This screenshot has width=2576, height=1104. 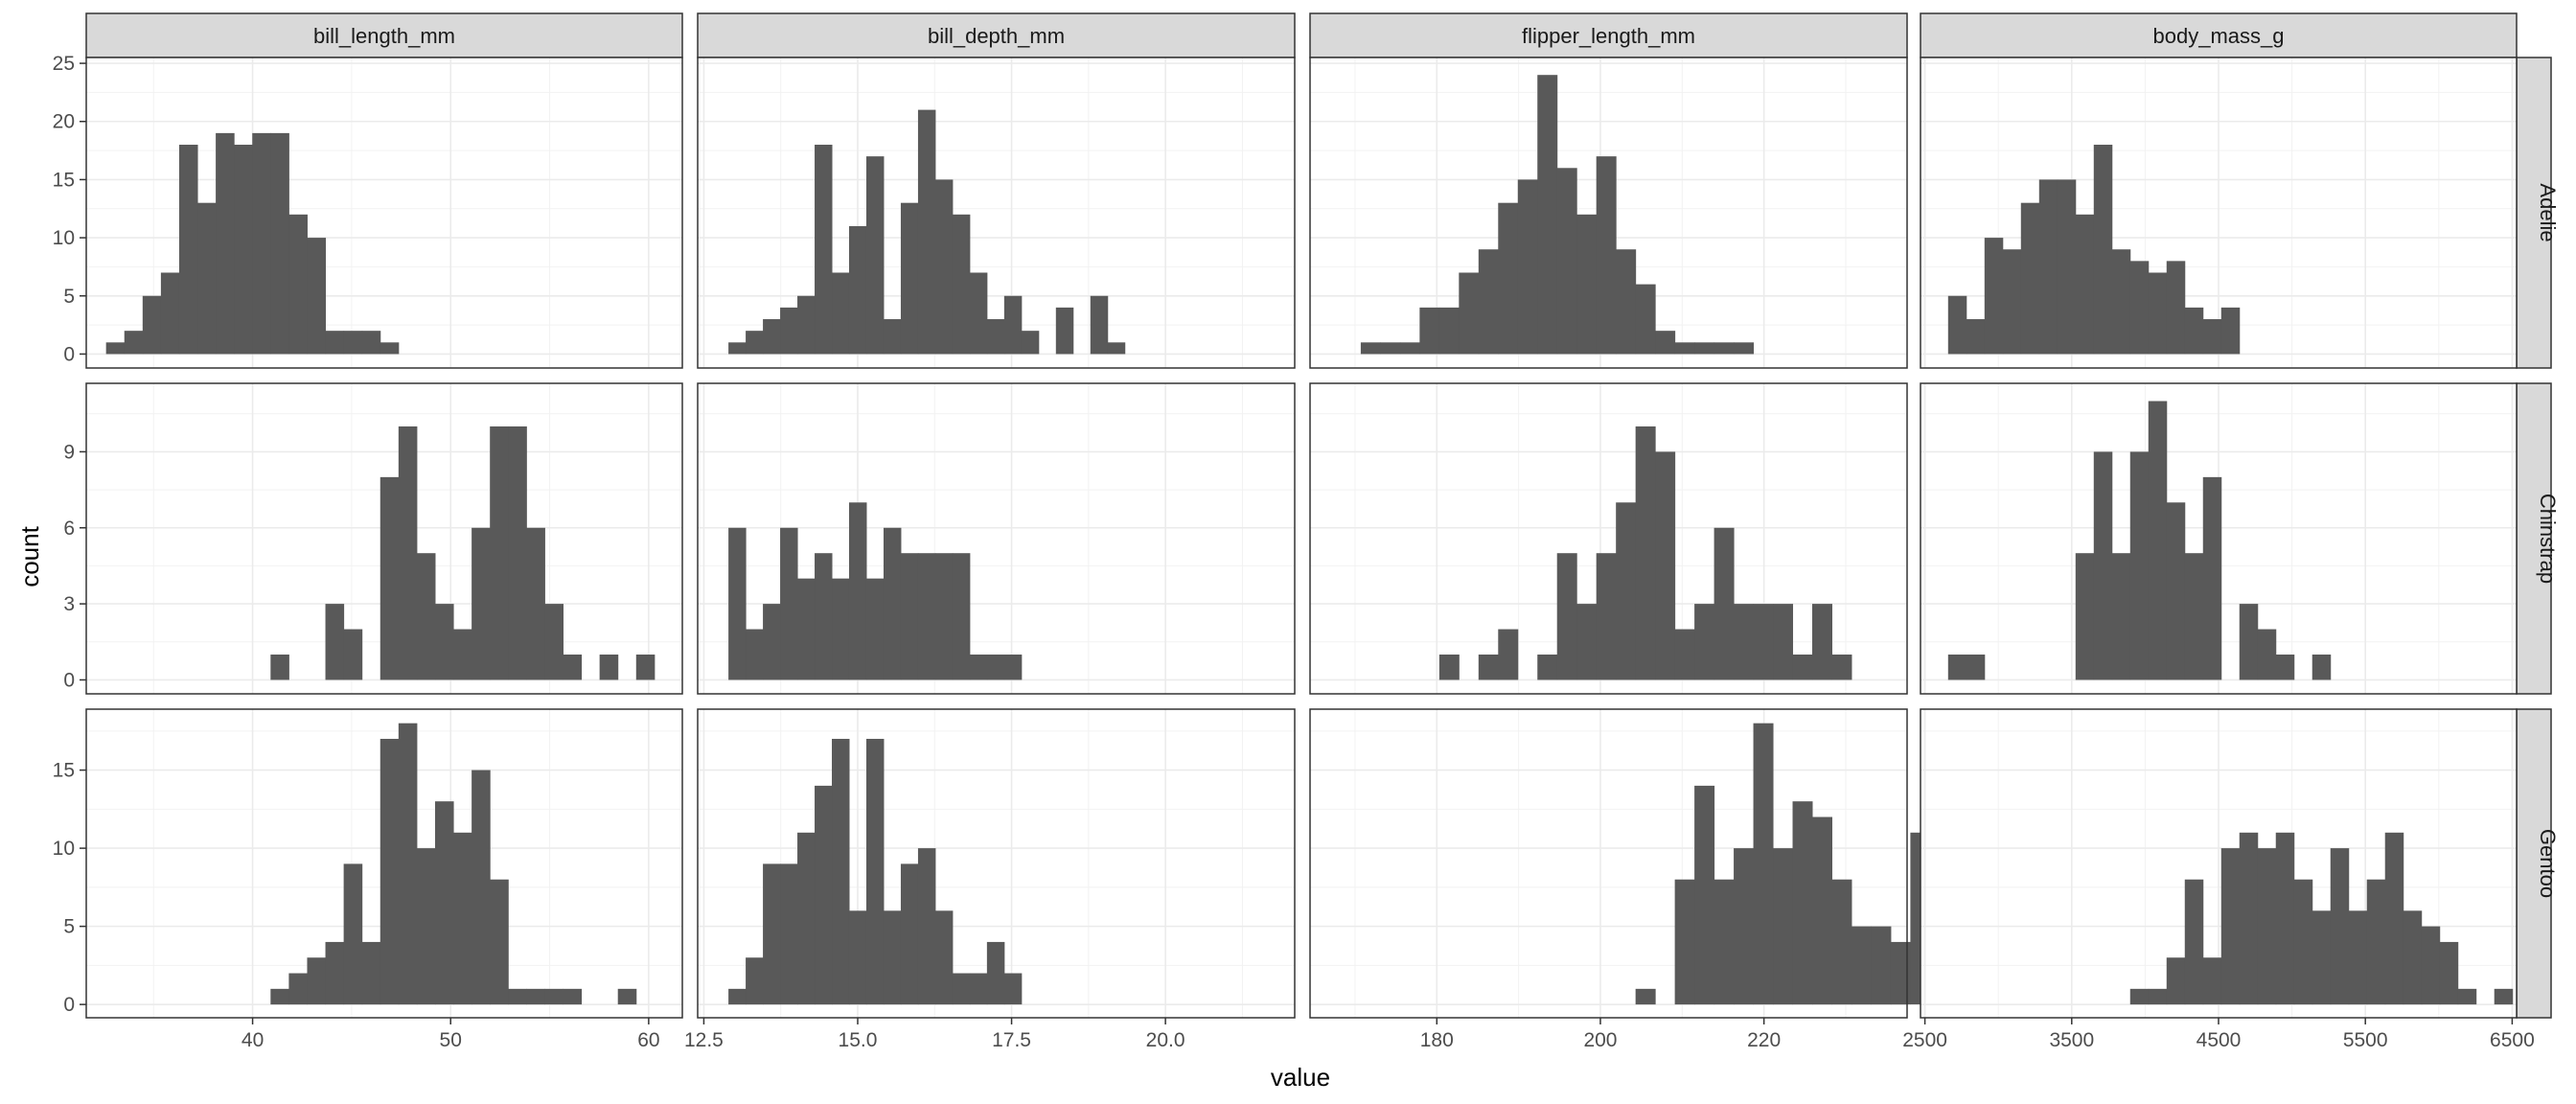 I want to click on x-tick-label: 220, so click(x=1764, y=1040).